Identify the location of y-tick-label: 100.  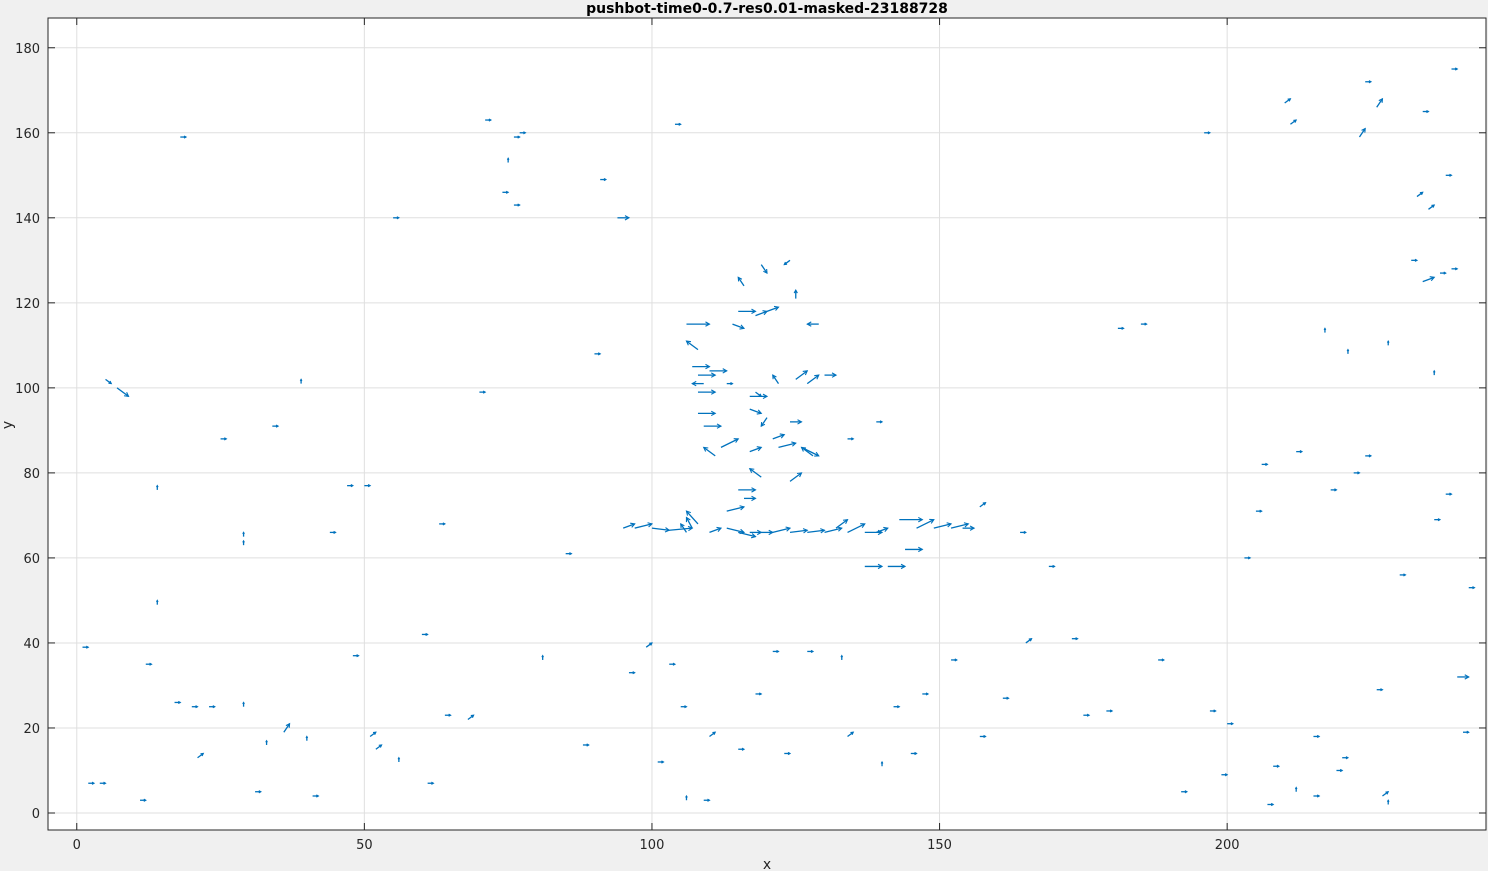
(27, 389).